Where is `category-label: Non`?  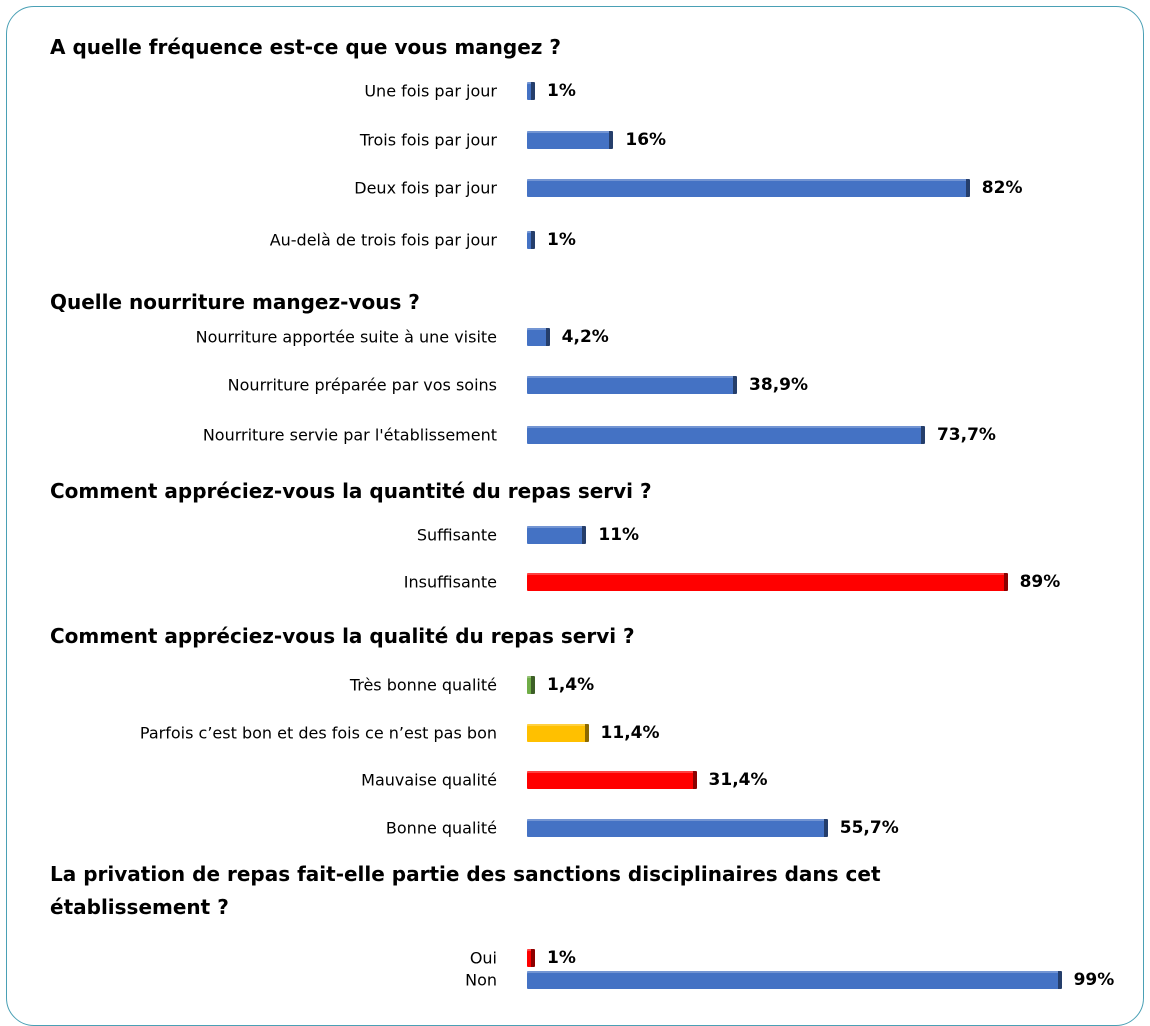 category-label: Non is located at coordinates (481, 980).